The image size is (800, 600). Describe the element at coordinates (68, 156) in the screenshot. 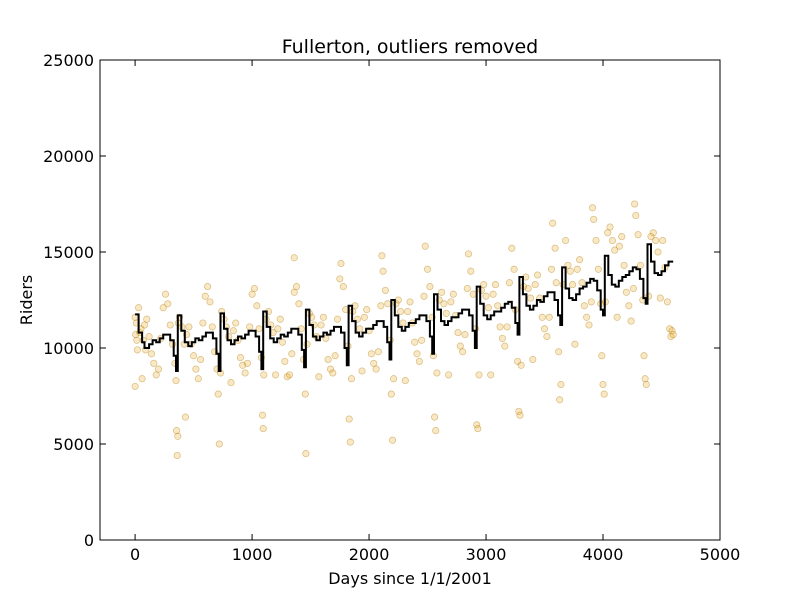

I see `y-tick-label: 20000` at that location.